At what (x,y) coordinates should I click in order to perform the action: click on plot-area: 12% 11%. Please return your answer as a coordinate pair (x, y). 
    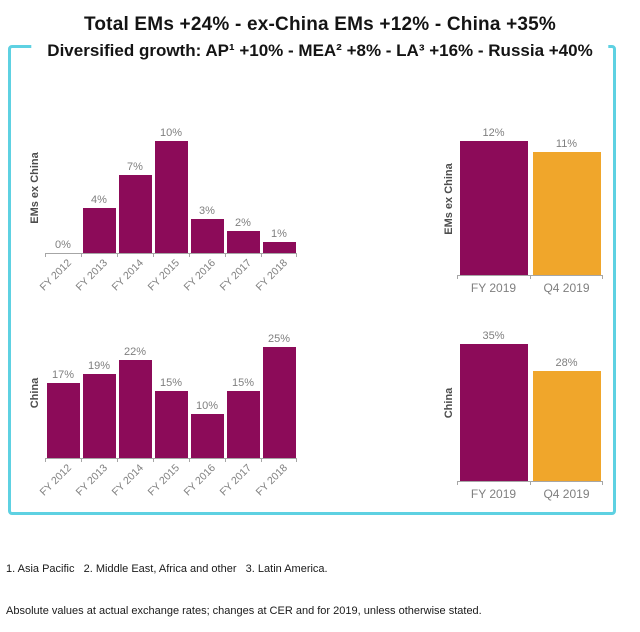
    Looking at the image, I should click on (530, 200).